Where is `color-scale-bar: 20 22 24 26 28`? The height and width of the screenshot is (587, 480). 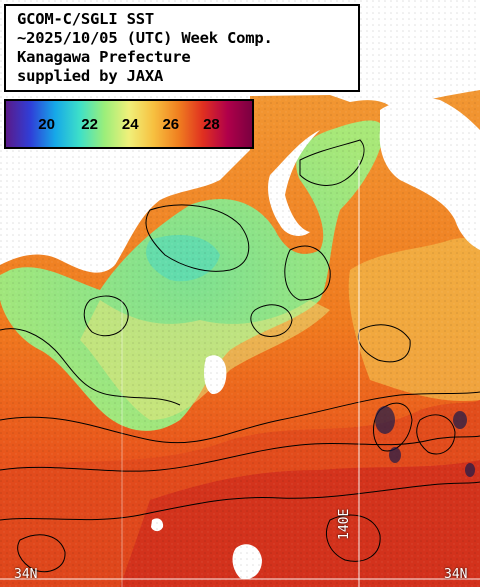 color-scale-bar: 20 22 24 26 28 is located at coordinates (129, 124).